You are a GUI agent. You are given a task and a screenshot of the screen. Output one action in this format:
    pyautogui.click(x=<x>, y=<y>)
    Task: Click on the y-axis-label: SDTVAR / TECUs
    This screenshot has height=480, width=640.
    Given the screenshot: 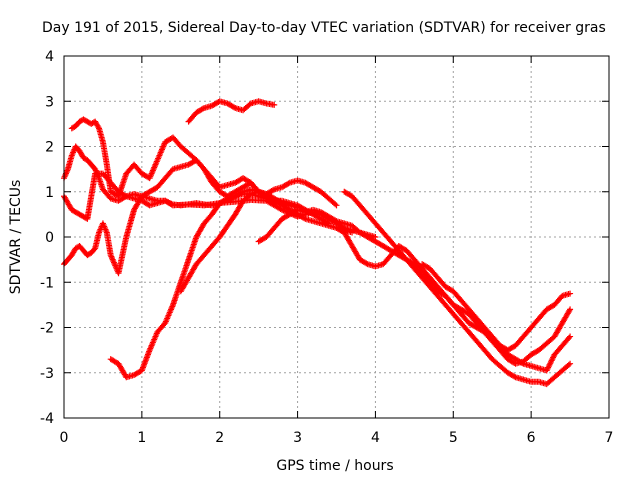 What is the action you would take?
    pyautogui.click(x=16, y=237)
    